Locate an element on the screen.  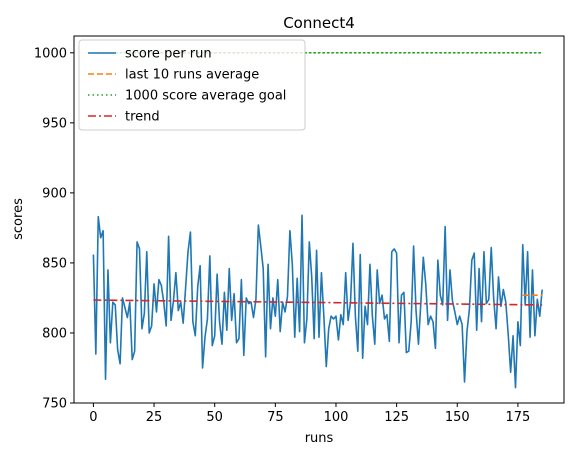
x-axis-ticks: 0 25 50 75 100 125 150 175 is located at coordinates (309, 414).